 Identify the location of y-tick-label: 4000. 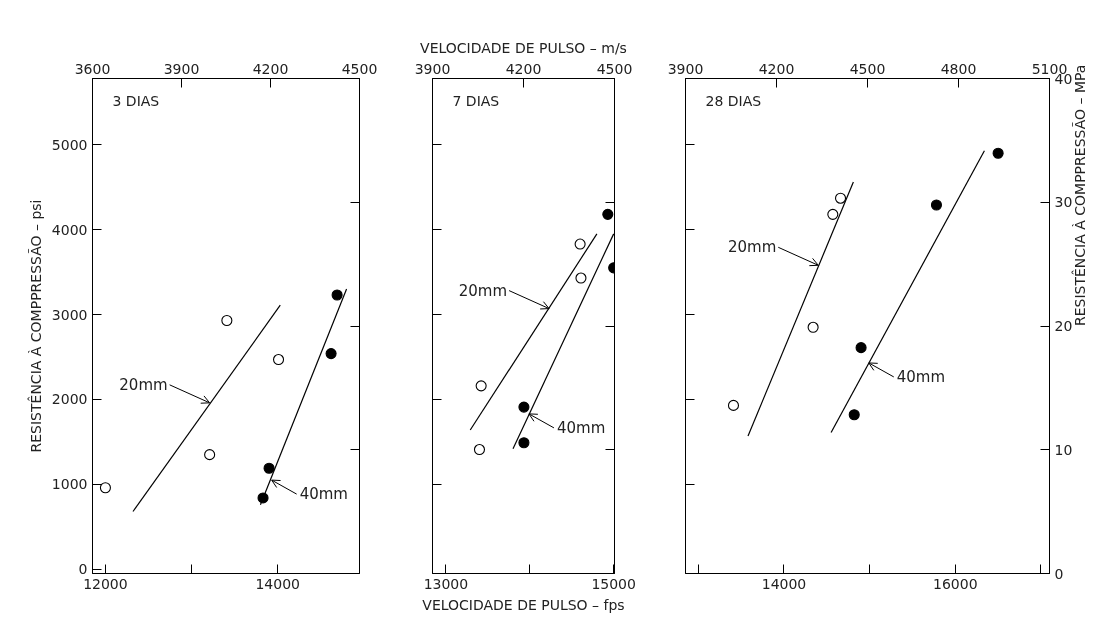
(69, 229).